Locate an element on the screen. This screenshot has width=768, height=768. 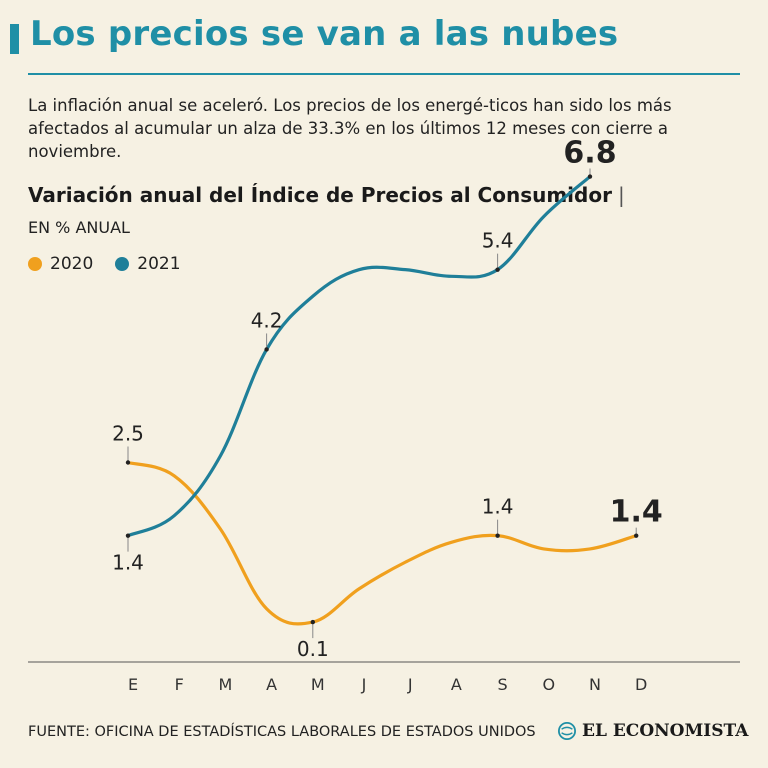
title-divider is located at coordinates (384, 74).